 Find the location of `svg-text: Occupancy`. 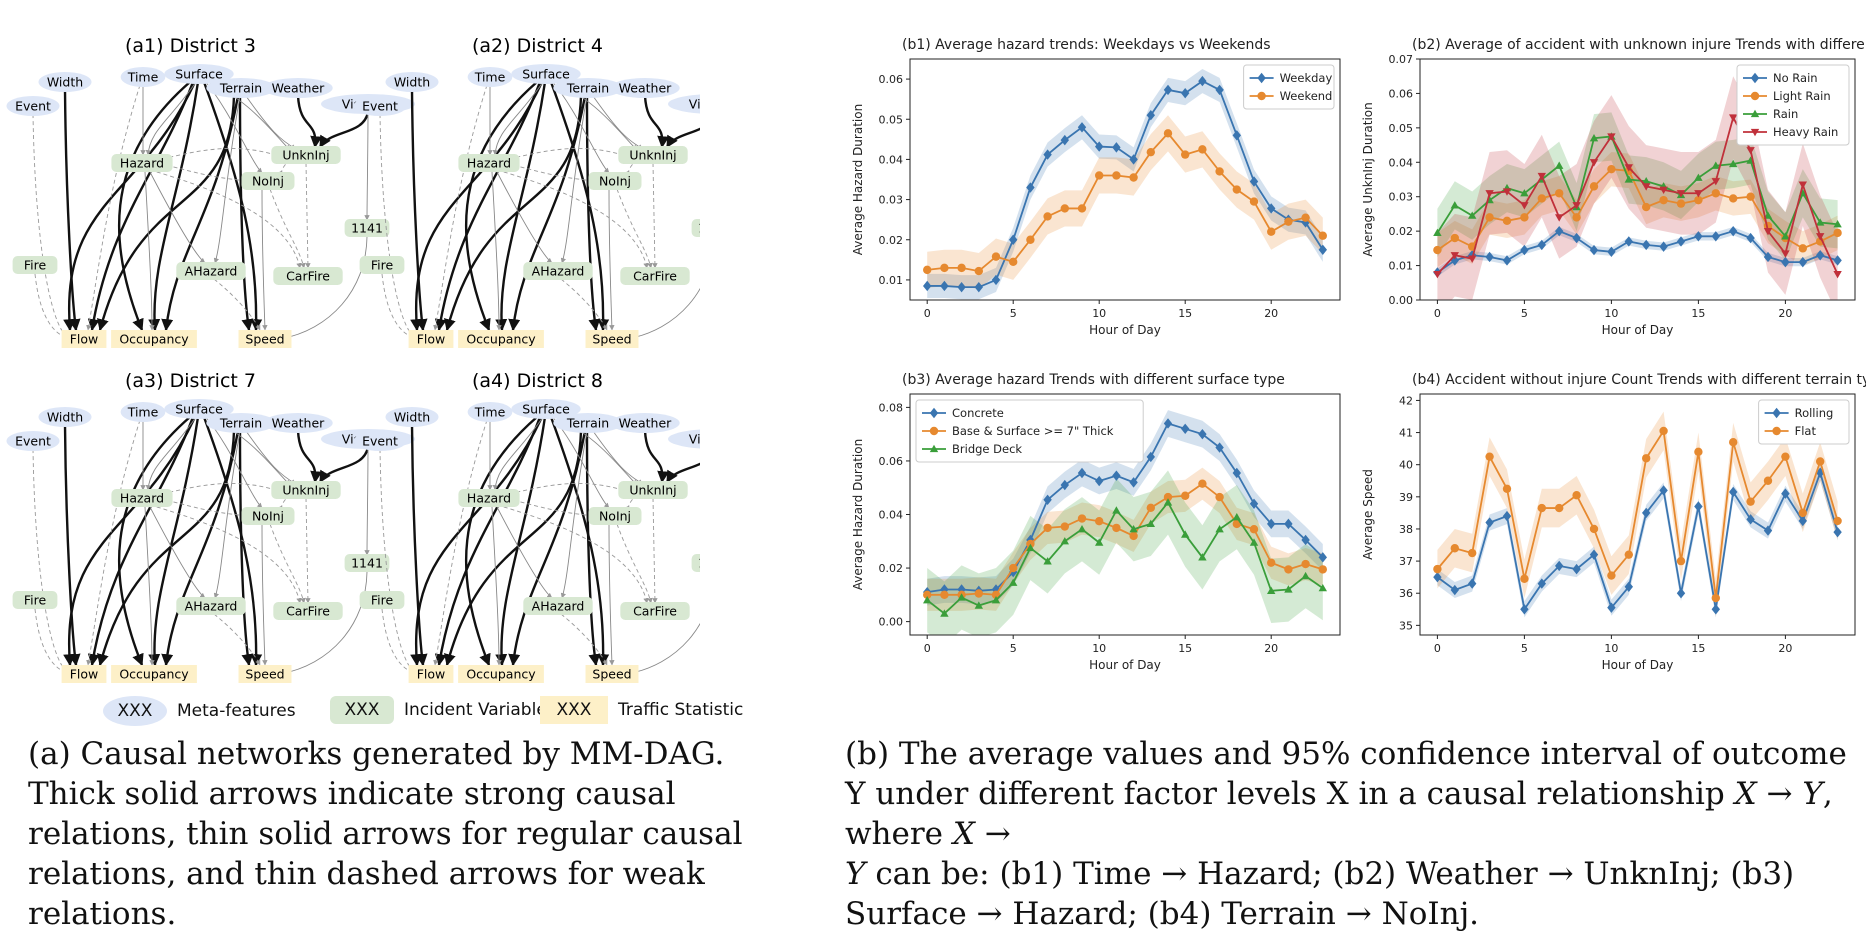

svg-text: Occupancy is located at coordinates (501, 674).